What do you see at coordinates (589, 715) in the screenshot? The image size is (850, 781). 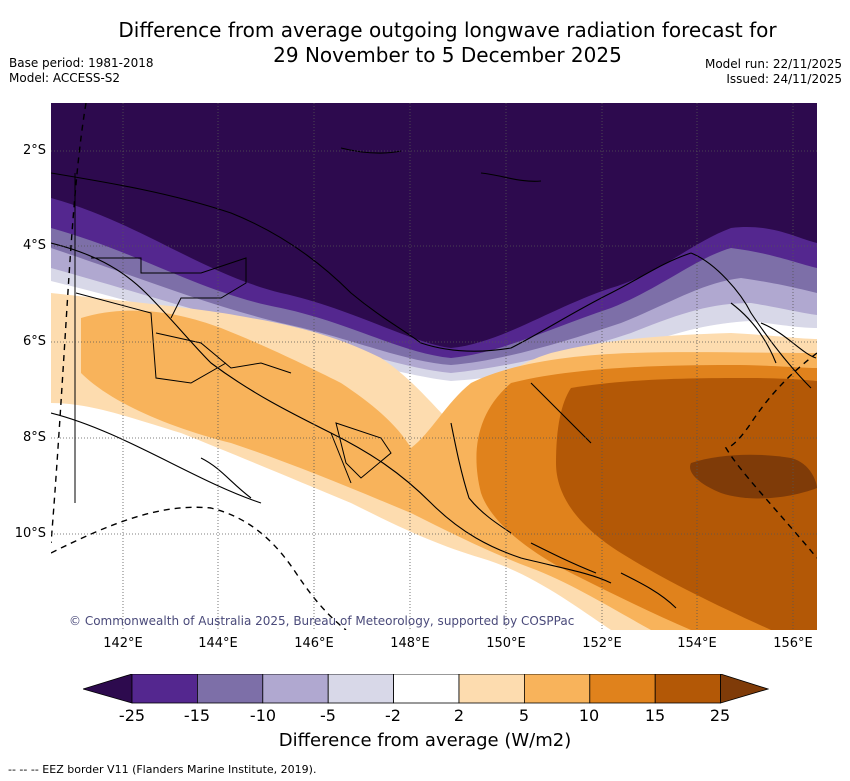 I see `colorbar-tick-10: 10` at bounding box center [589, 715].